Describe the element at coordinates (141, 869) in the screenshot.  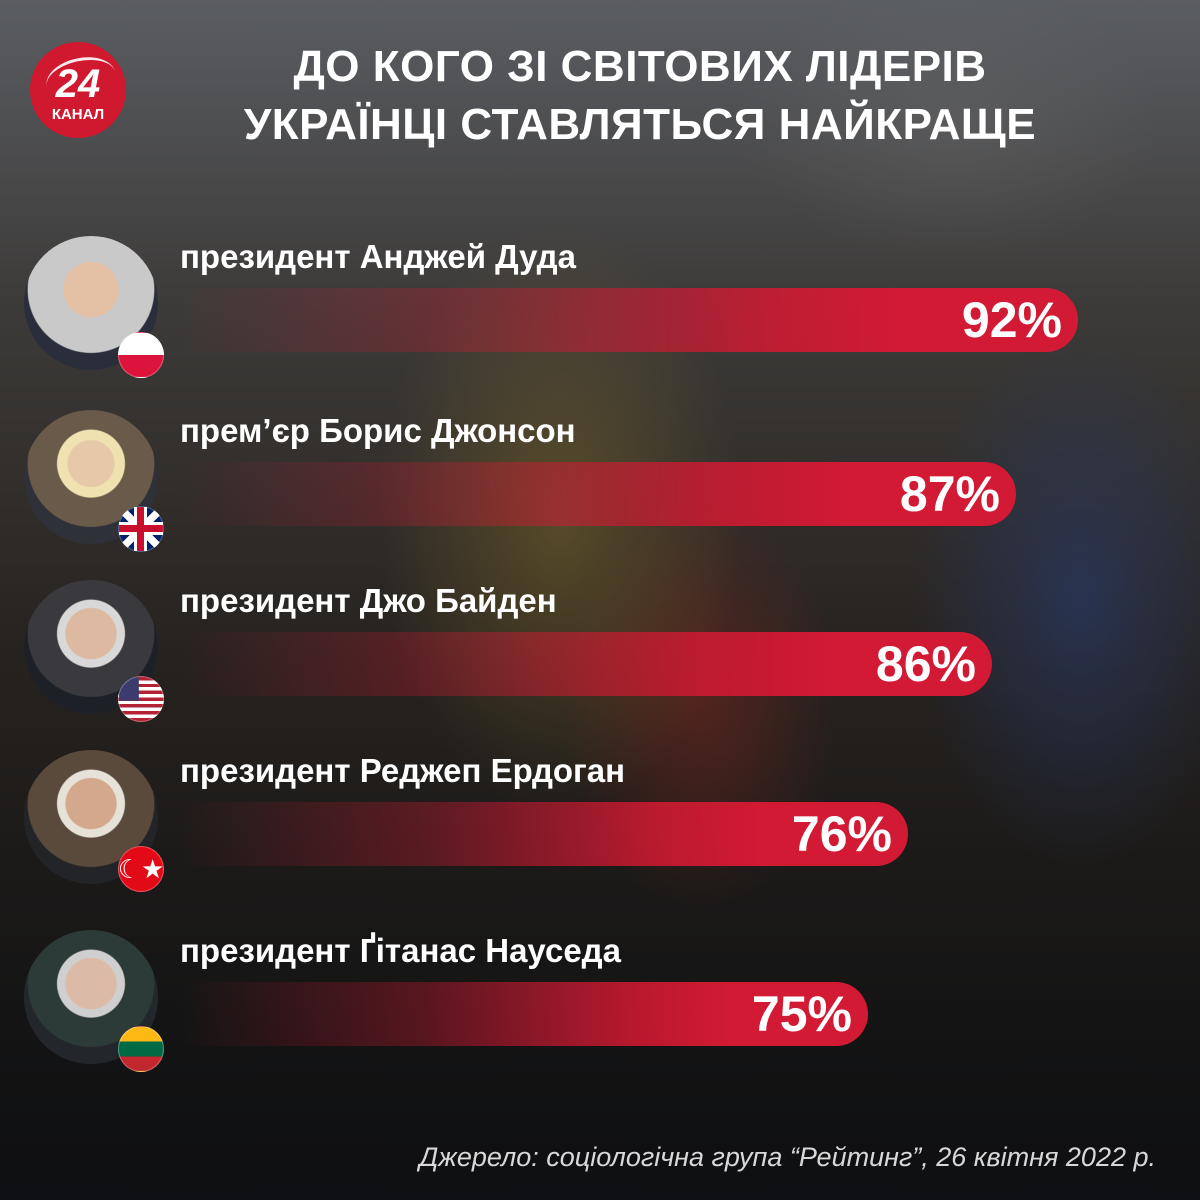
I see `turkey-flag-icon: ☾★` at that location.